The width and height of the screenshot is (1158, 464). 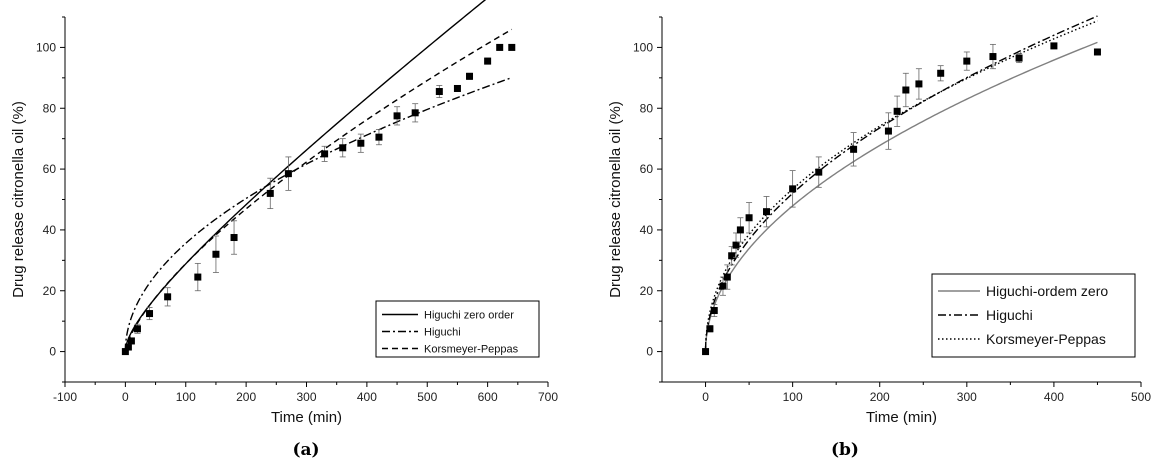 What do you see at coordinates (548, 397) in the screenshot?
I see `x-tick-label: 700` at bounding box center [548, 397].